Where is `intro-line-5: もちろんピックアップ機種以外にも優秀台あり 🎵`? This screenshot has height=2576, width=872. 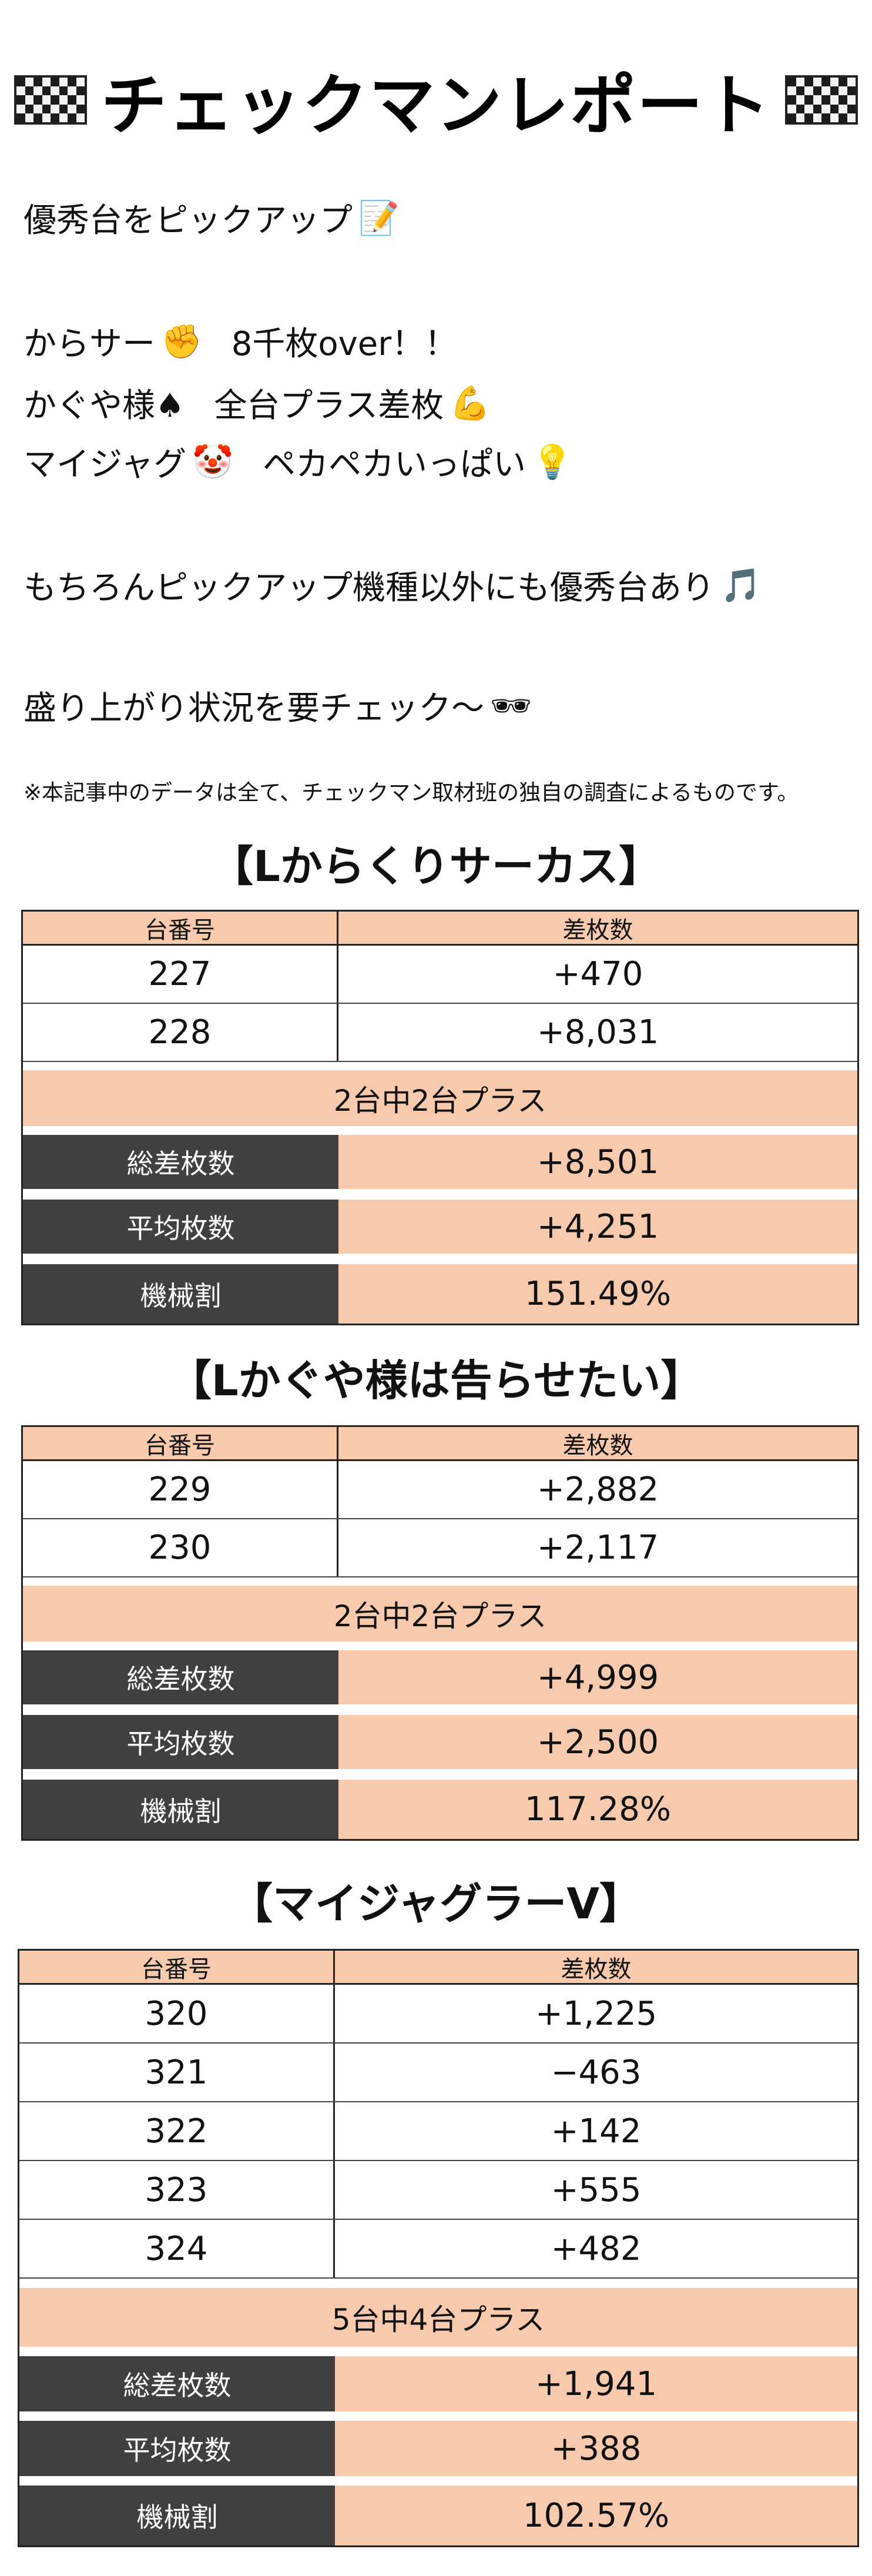
intro-line-5: もちろんピックアップ機種以外にも優秀台あり 🎵 is located at coordinates (395, 585).